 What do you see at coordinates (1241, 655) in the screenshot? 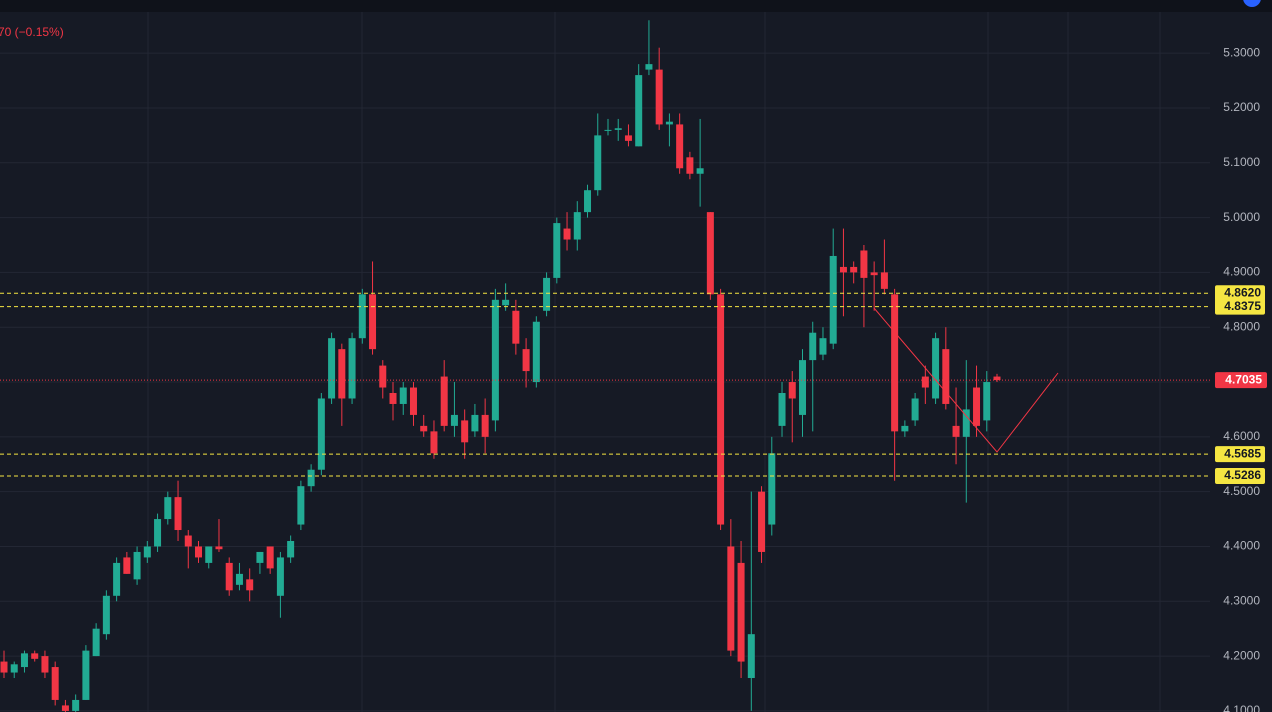
I see `y-tick-label: 4.2000` at bounding box center [1241, 655].